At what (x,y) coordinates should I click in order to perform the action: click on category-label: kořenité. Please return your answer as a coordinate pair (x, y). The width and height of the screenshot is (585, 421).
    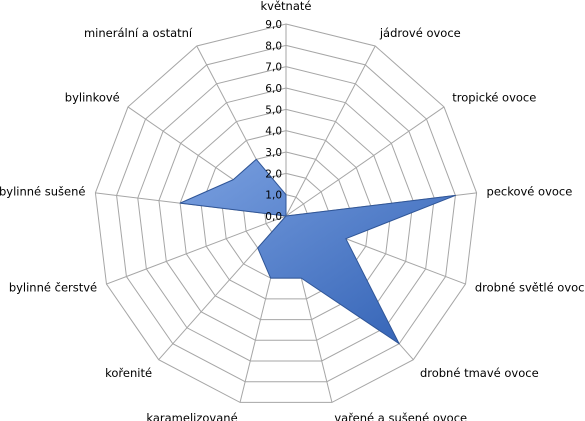
    Looking at the image, I should click on (128, 373).